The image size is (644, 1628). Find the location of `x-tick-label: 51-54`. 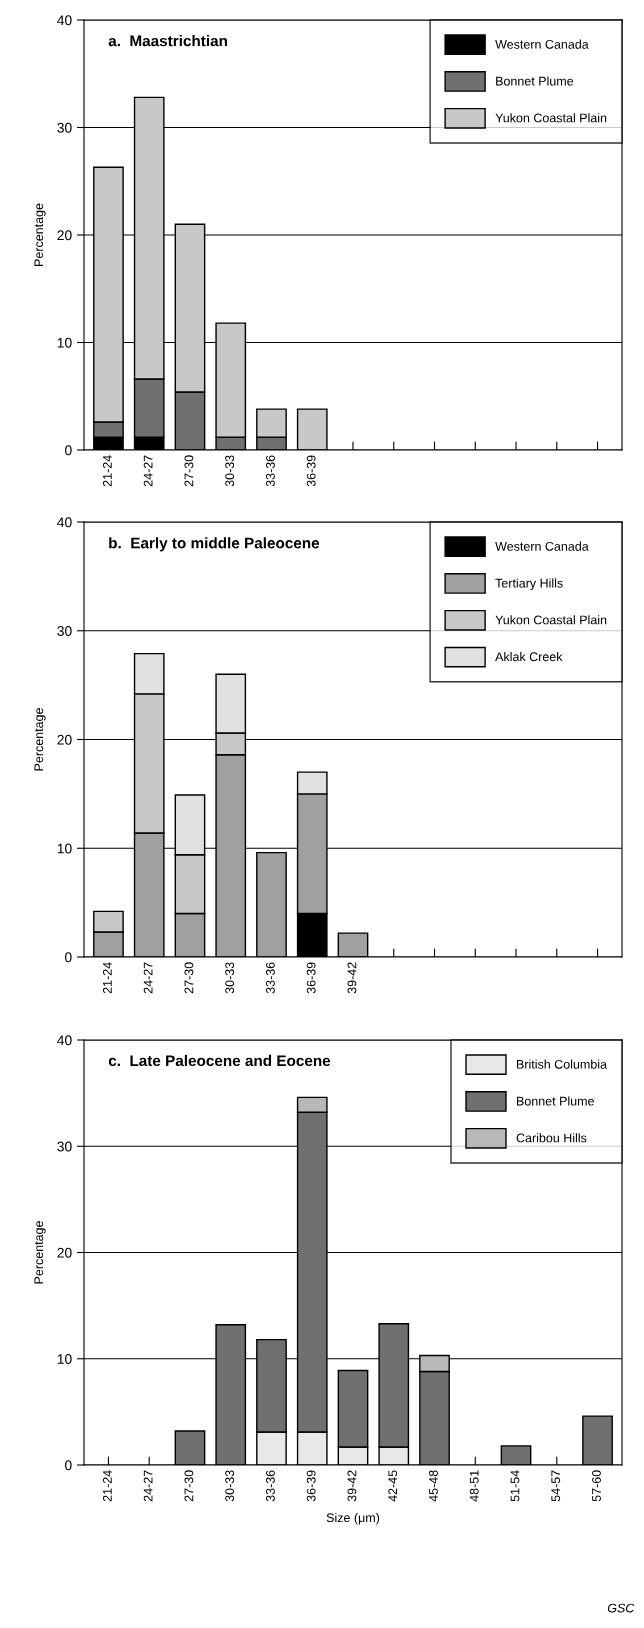

x-tick-label: 51-54 is located at coordinates (515, 1486).